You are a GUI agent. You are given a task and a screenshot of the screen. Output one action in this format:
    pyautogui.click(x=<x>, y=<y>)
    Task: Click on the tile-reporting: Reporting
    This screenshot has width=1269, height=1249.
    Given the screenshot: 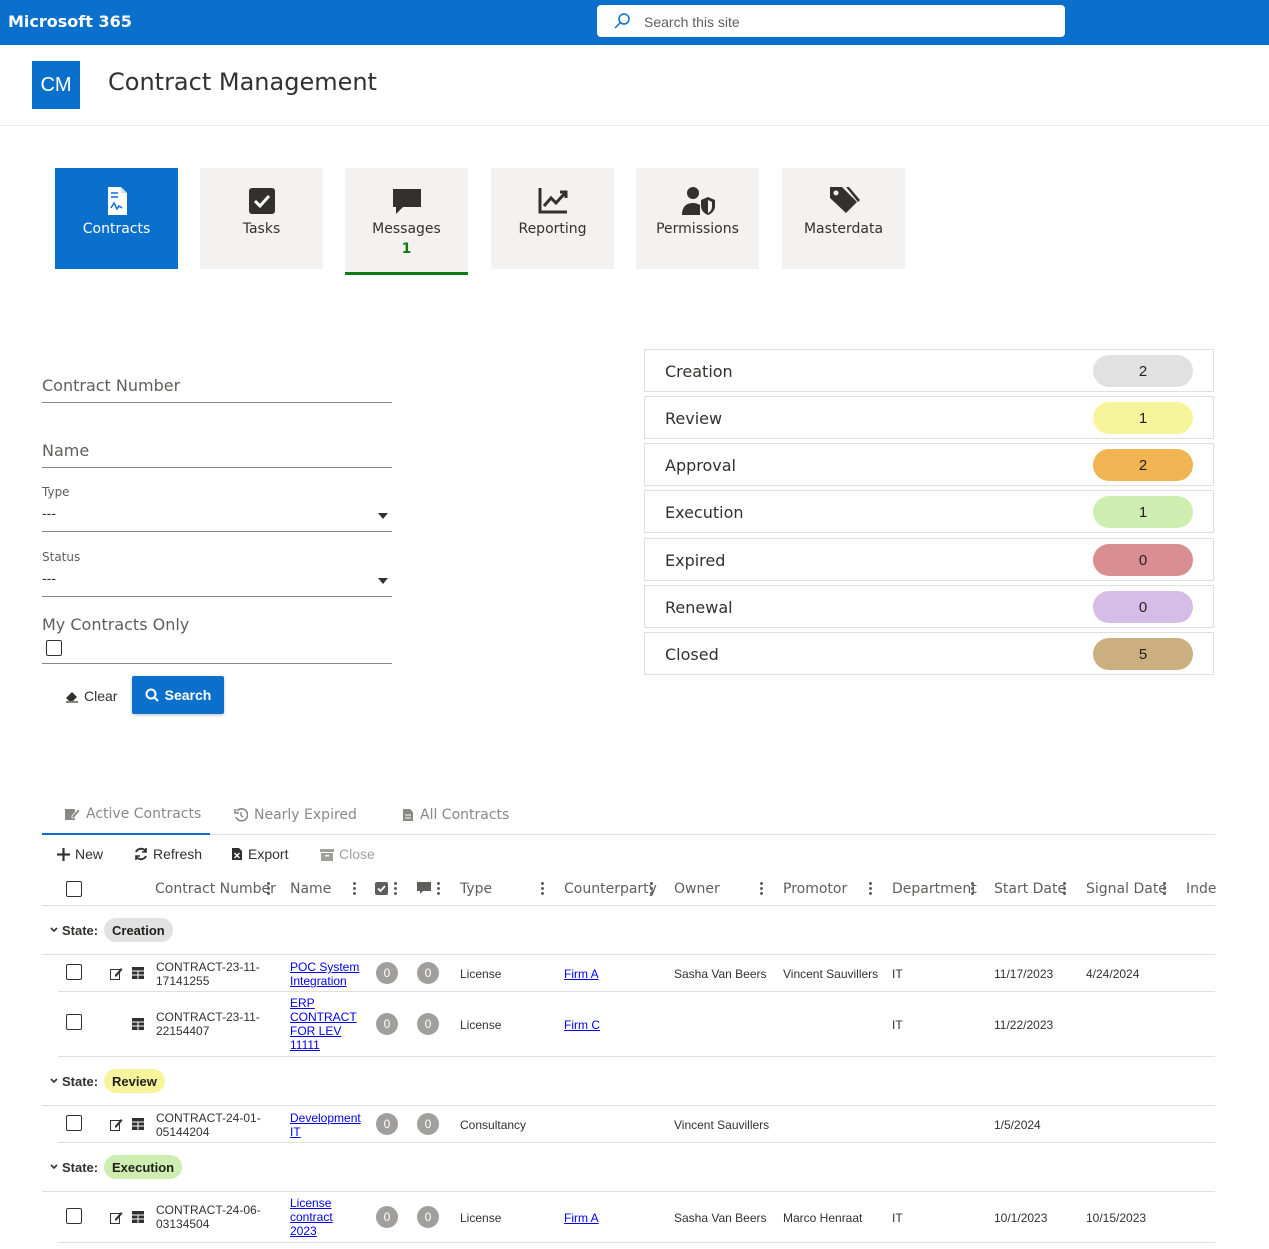 What is the action you would take?
    pyautogui.click(x=552, y=218)
    